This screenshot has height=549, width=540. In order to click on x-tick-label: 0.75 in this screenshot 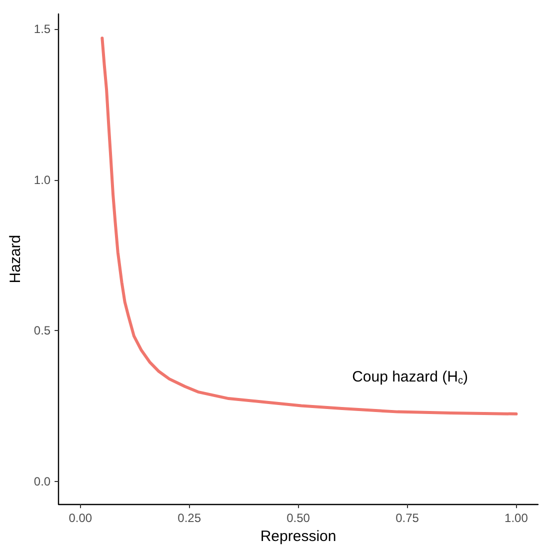, I will do `click(408, 518)`.